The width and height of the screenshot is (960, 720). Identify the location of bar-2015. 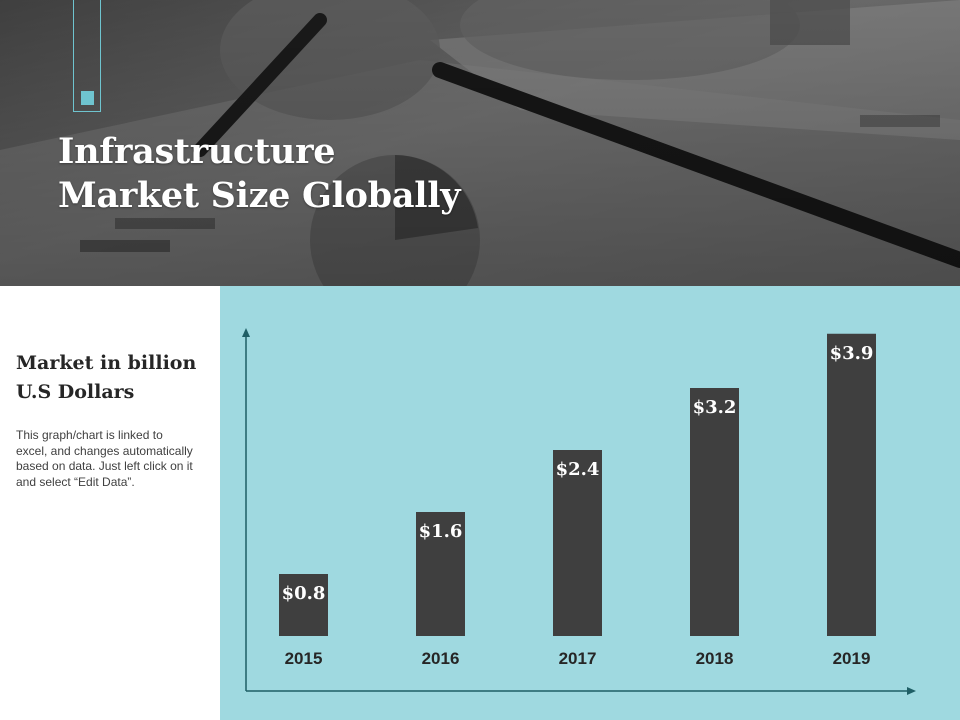
(303, 605).